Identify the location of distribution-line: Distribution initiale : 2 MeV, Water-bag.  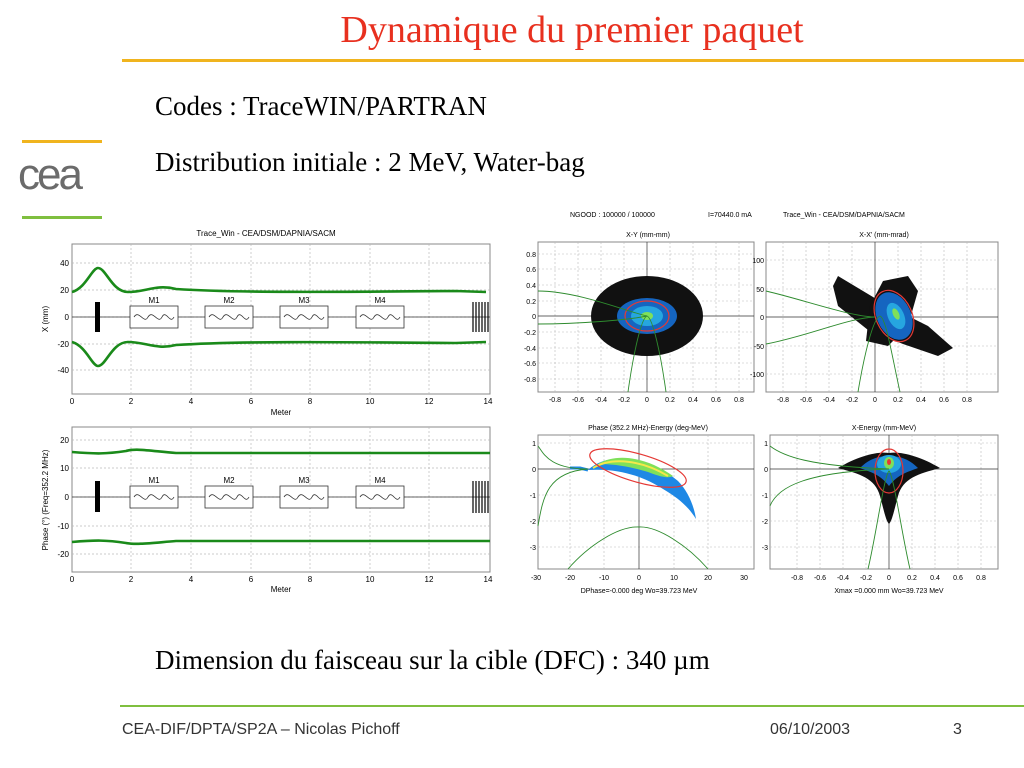
(370, 162).